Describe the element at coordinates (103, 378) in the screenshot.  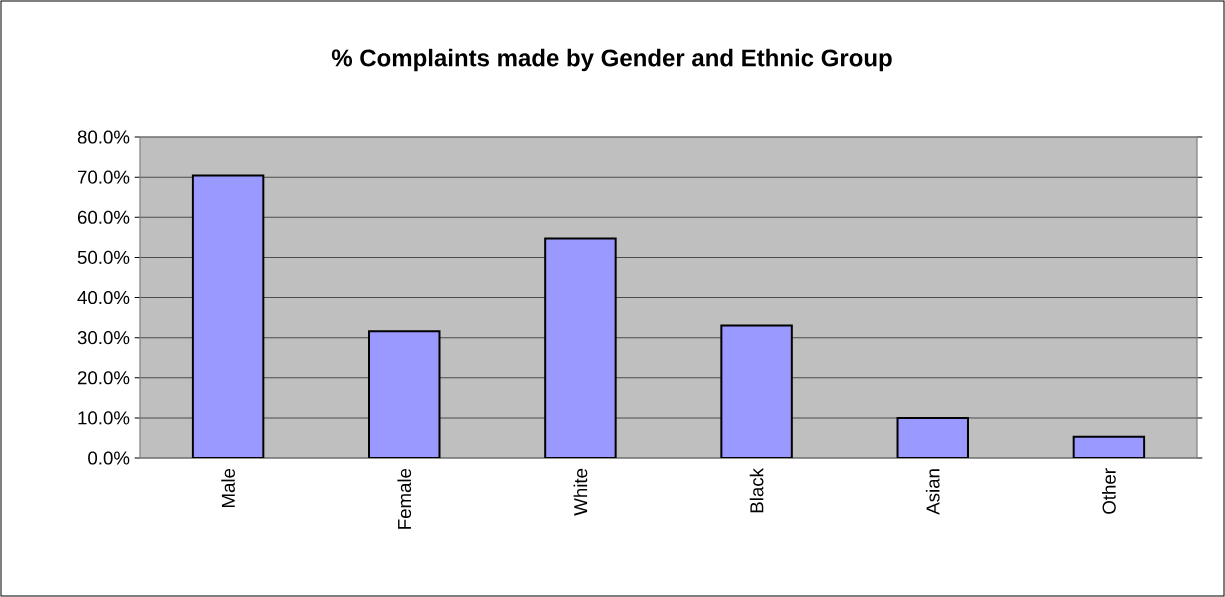
I see `y-tick-label: 20.0%` at that location.